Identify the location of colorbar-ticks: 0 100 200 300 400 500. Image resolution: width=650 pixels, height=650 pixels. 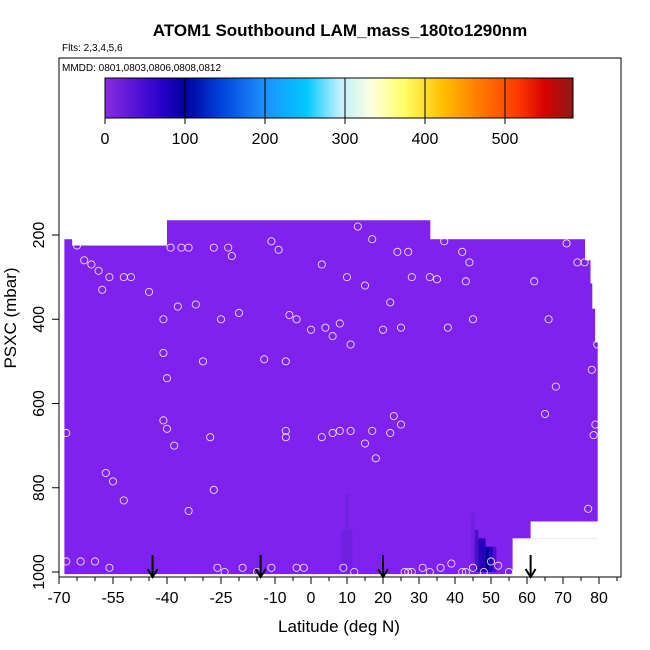
(310, 113).